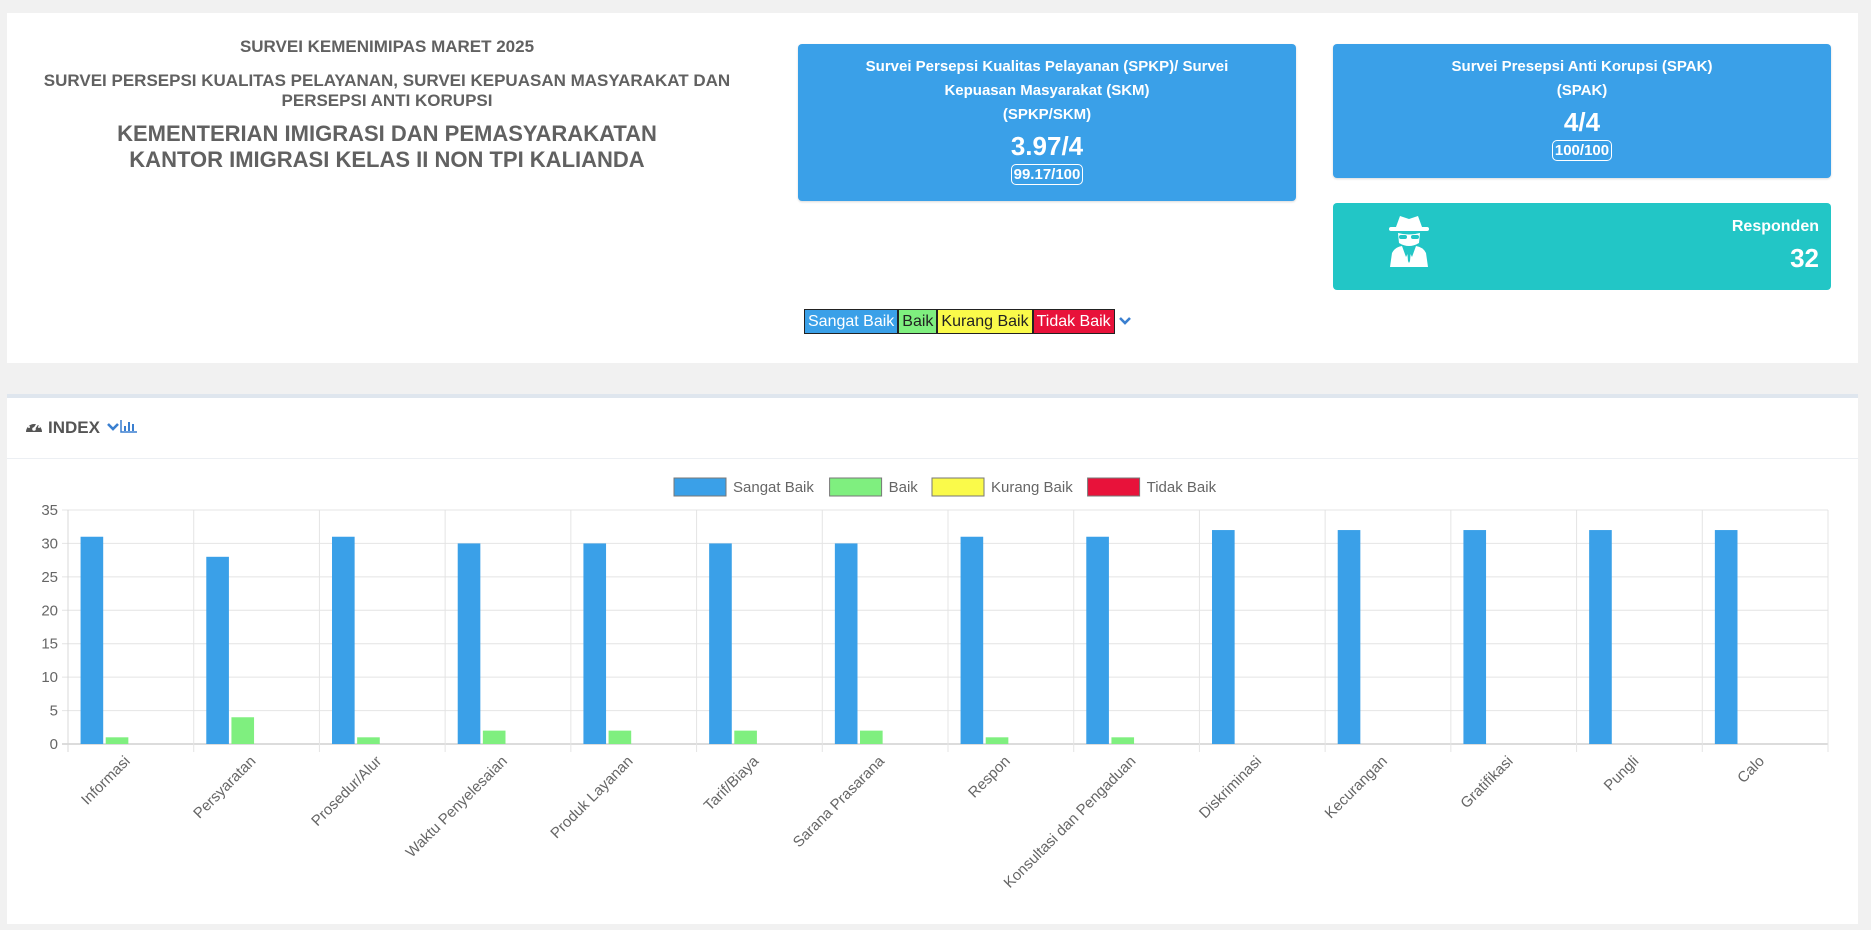 This screenshot has height=930, width=1871. I want to click on spak-score-badge: 100/100, so click(1582, 150).